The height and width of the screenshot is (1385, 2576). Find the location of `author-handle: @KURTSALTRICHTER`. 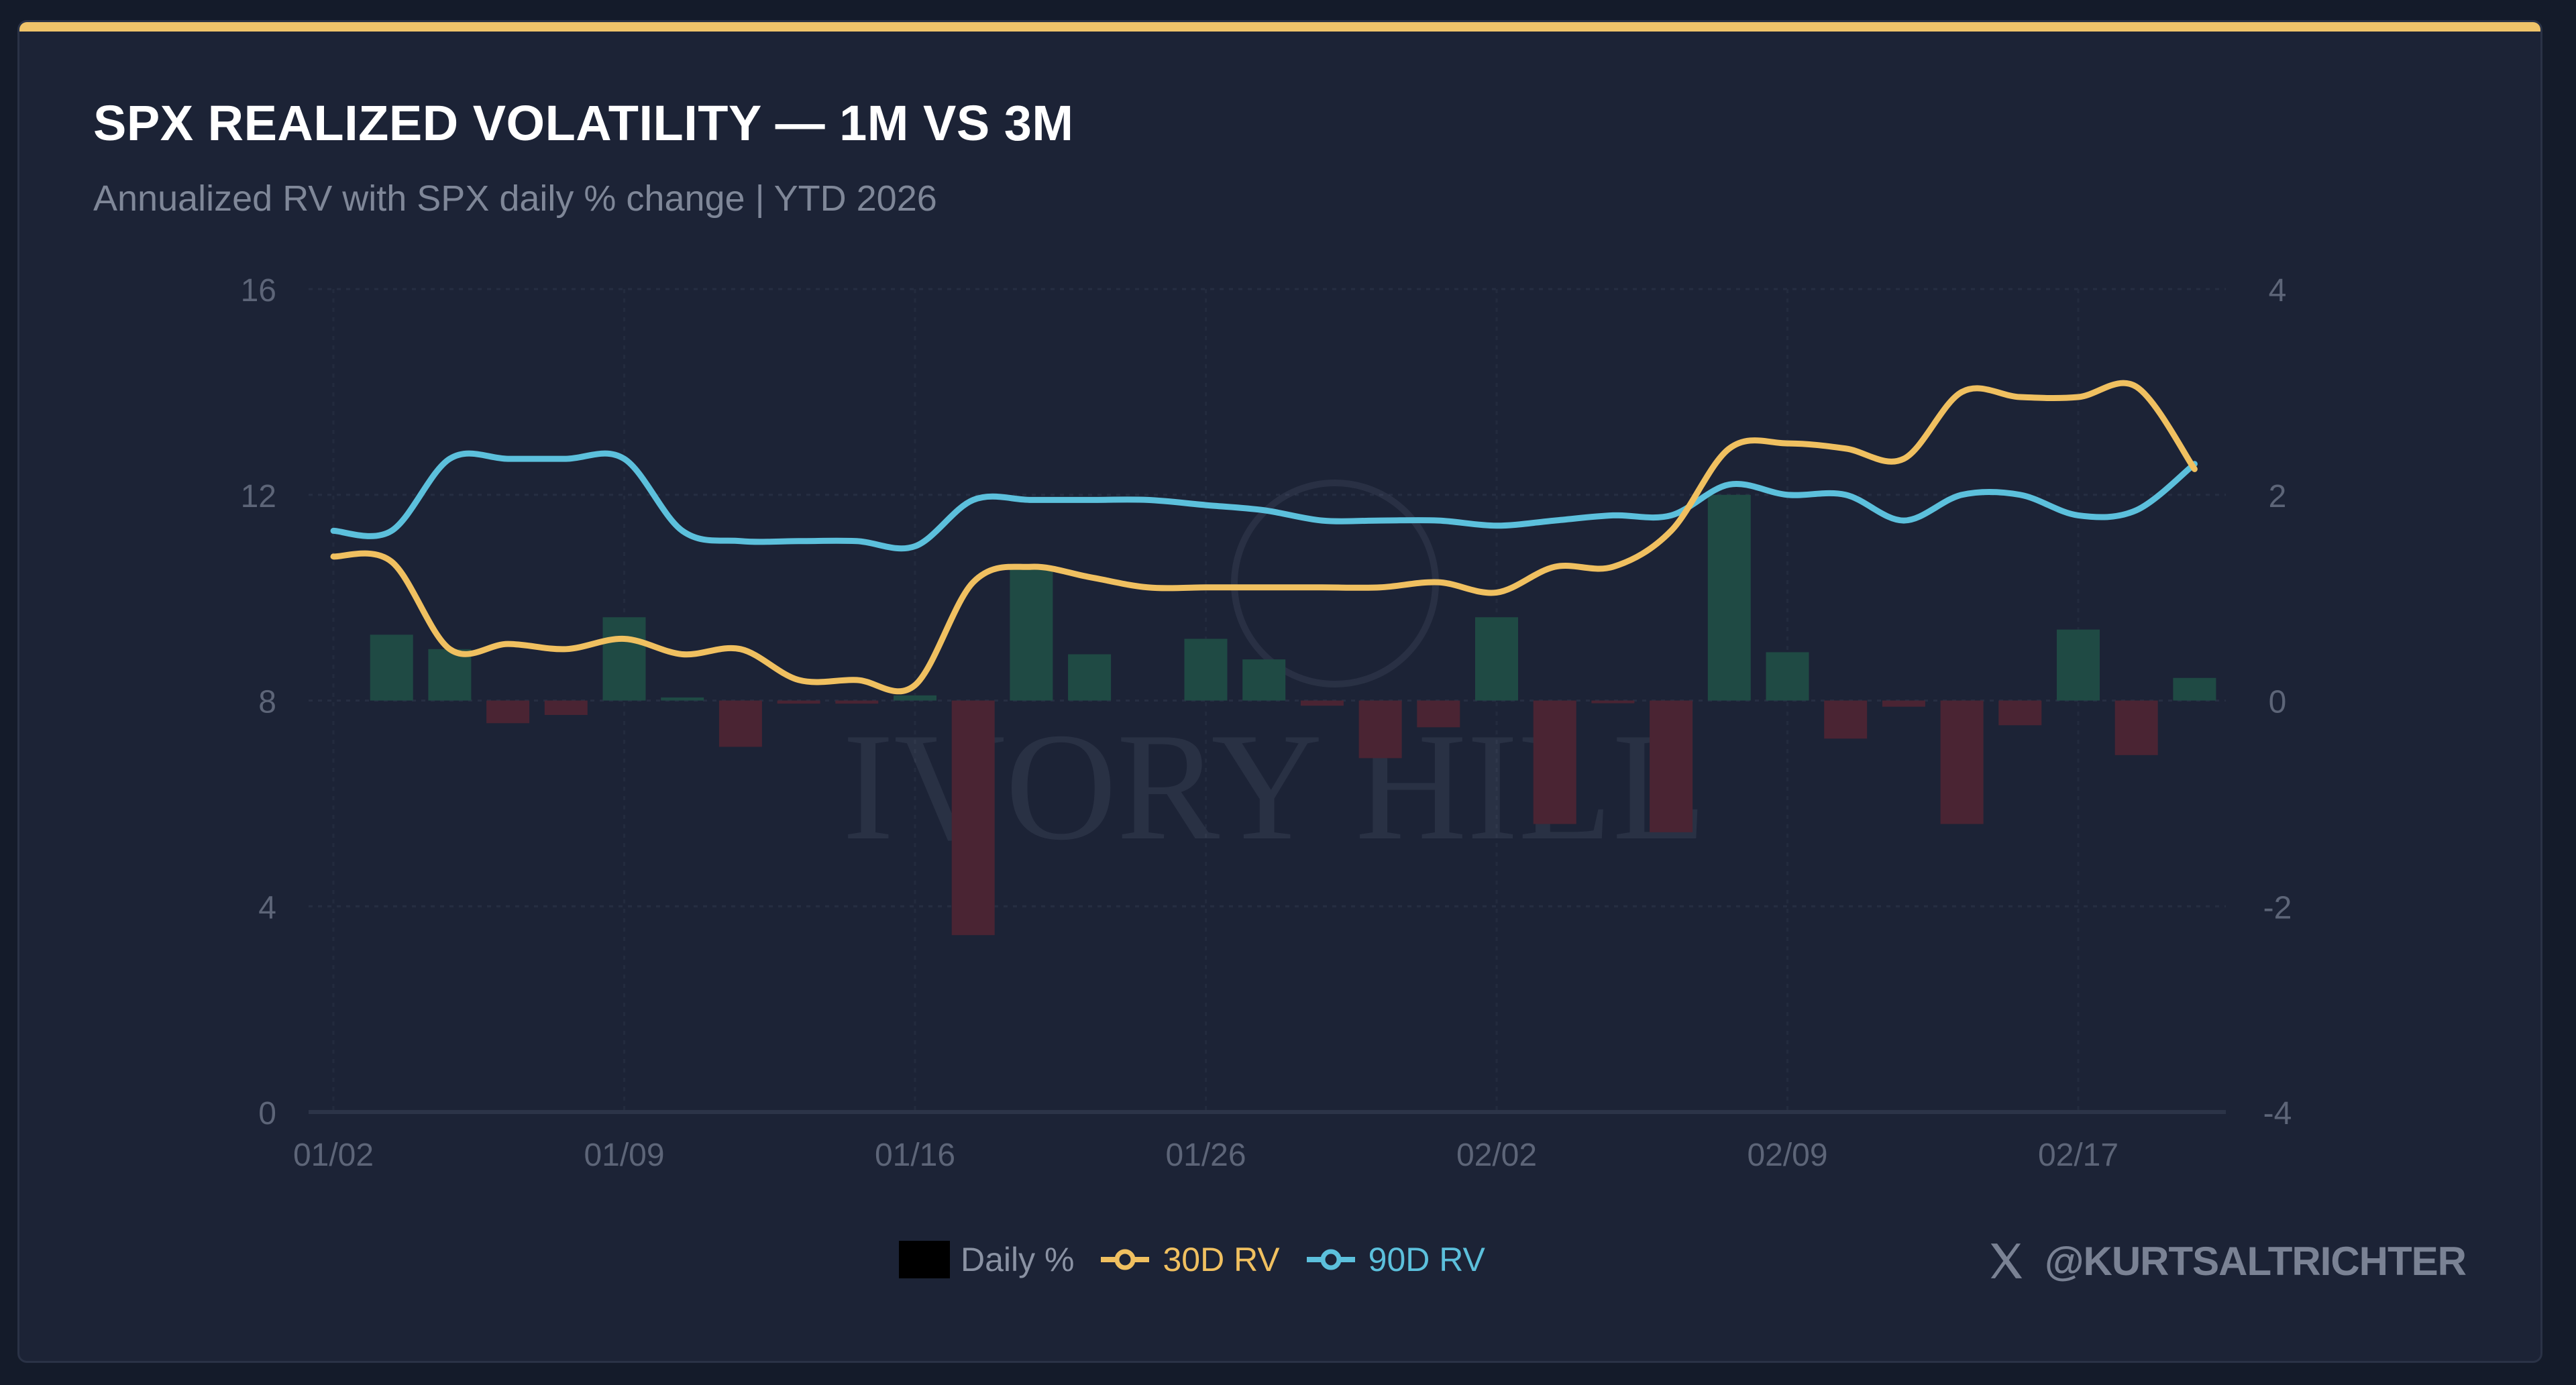

author-handle: @KURTSALTRICHTER is located at coordinates (2226, 1261).